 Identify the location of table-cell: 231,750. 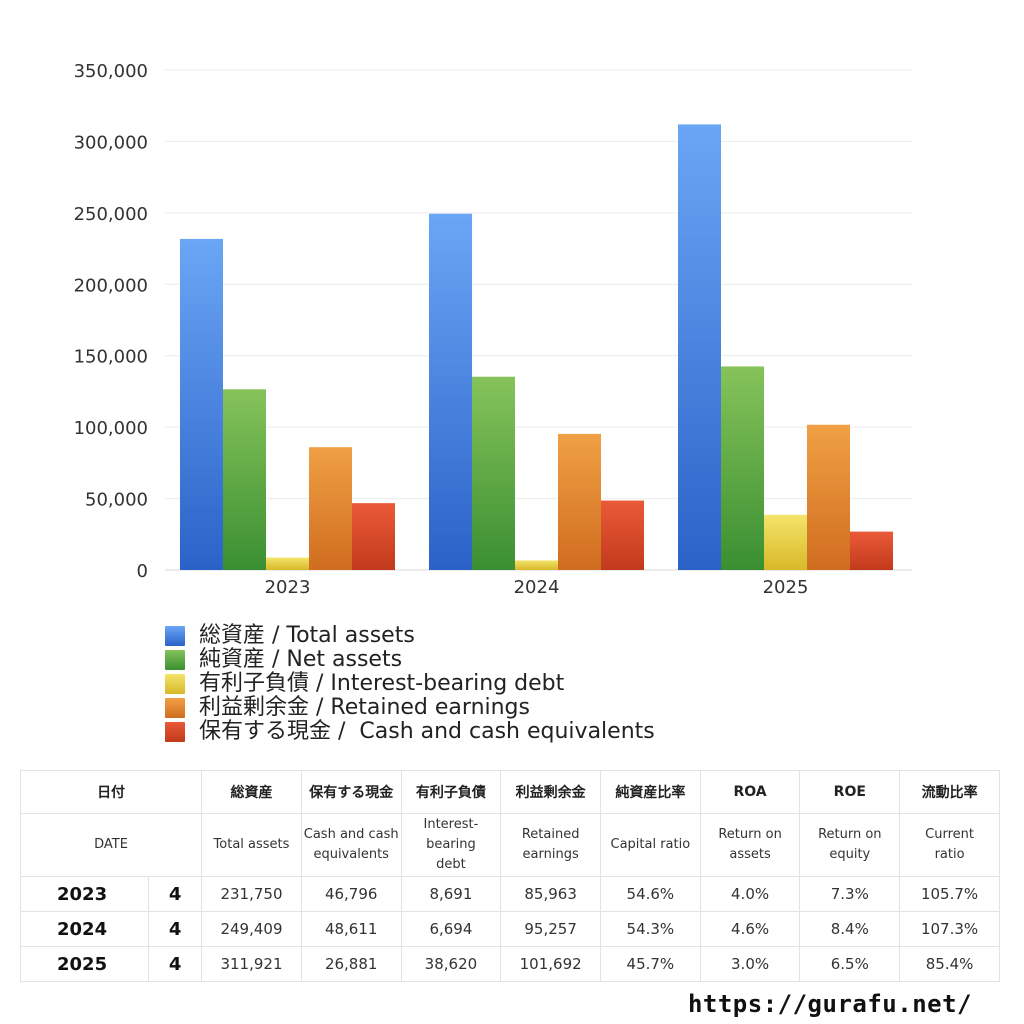
(251, 894).